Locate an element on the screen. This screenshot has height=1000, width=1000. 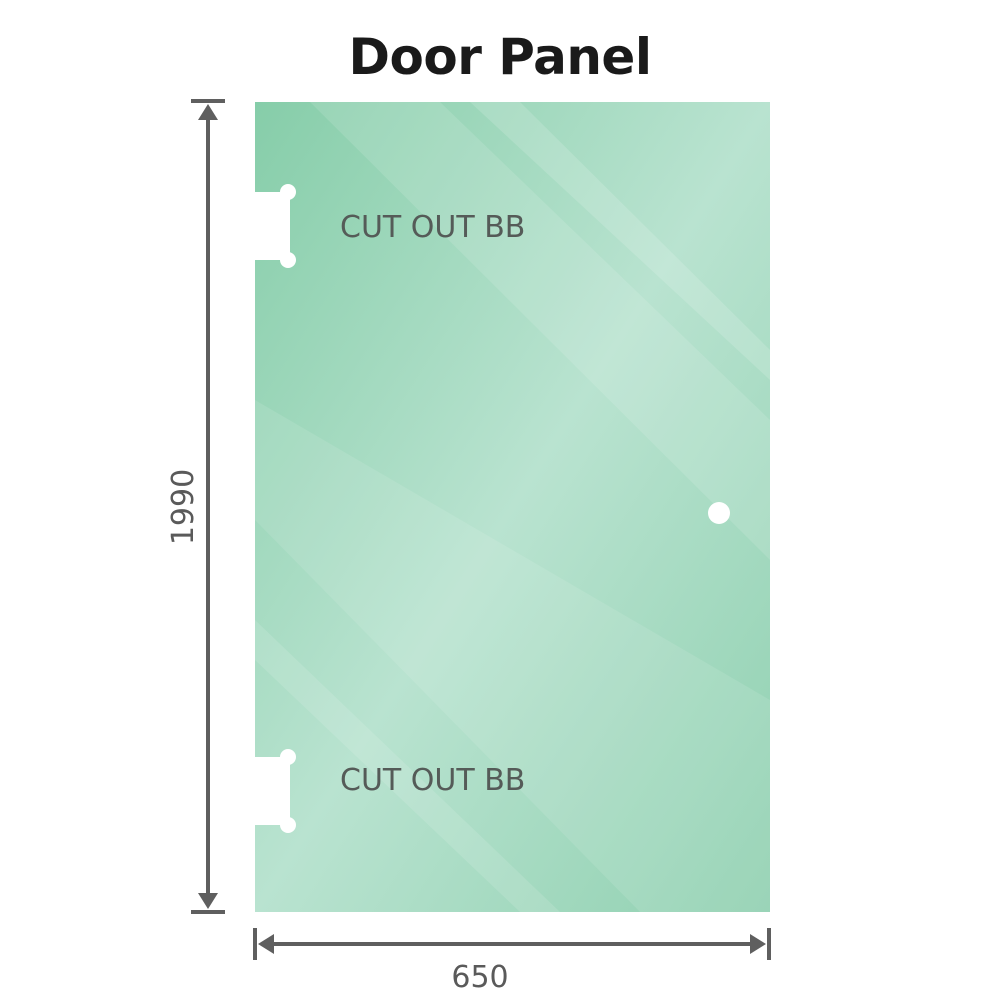
cutout-notch-top is located at coordinates (273, 226).